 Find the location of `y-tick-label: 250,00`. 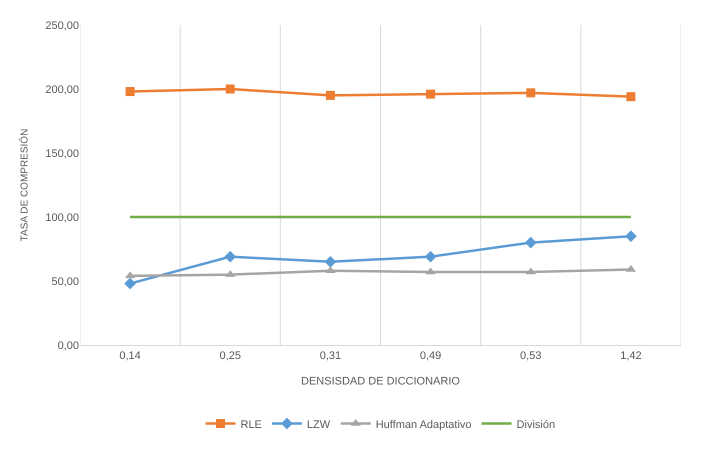

y-tick-label: 250,00 is located at coordinates (62, 26).